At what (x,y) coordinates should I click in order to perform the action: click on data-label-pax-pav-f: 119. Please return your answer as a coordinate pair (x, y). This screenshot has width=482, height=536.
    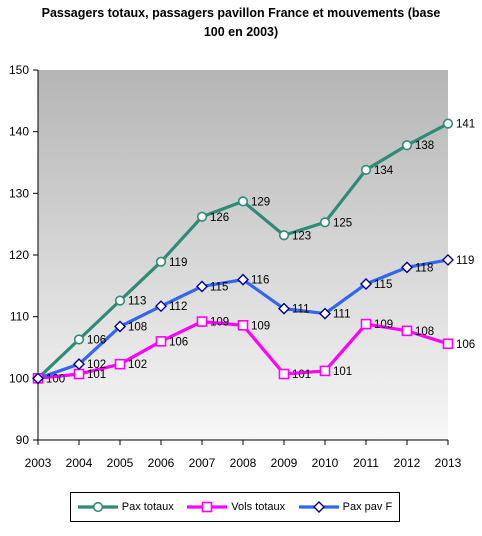
    Looking at the image, I should click on (465, 261).